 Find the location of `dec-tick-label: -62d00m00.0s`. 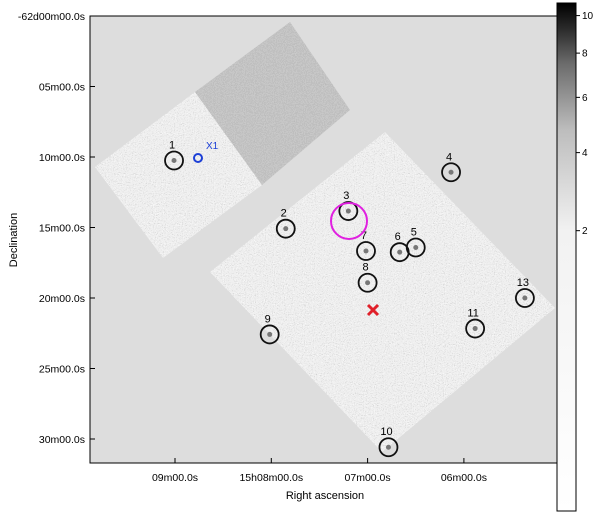

dec-tick-label: -62d00m00.0s is located at coordinates (51, 17).